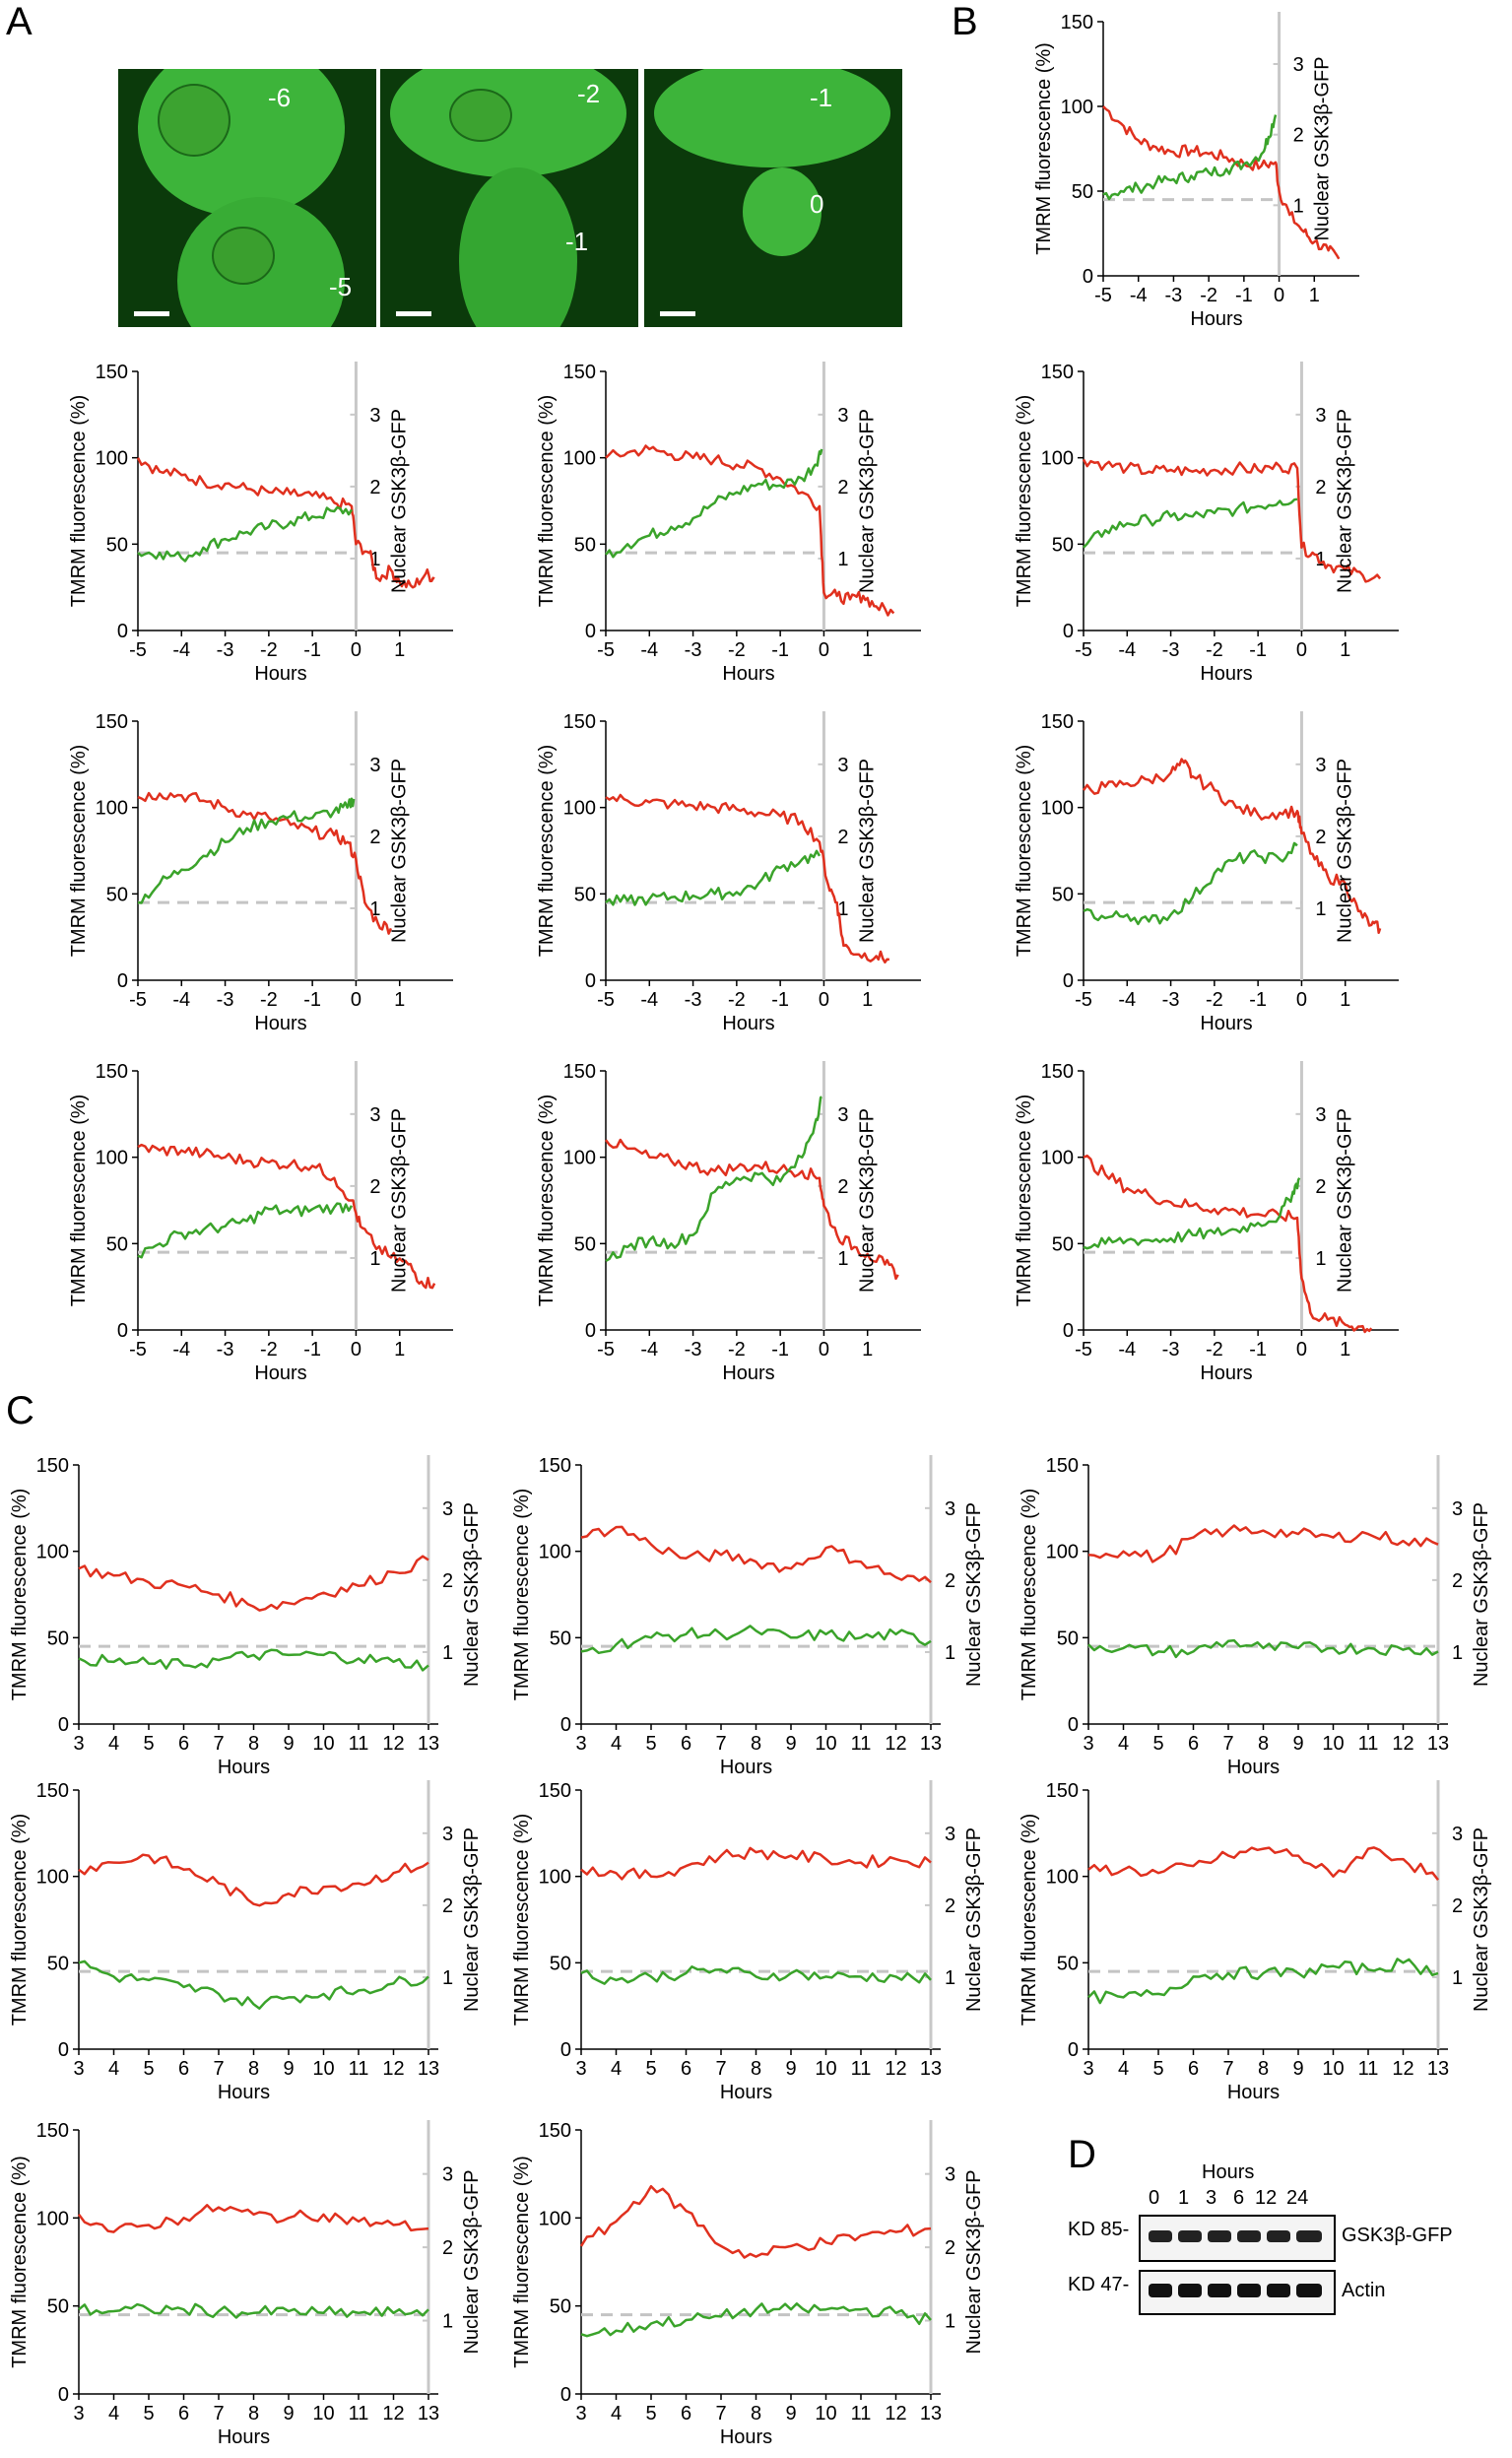 This screenshot has width=1512, height=2458. What do you see at coordinates (288, 2414) in the screenshot?
I see `x-tick-label: 9` at bounding box center [288, 2414].